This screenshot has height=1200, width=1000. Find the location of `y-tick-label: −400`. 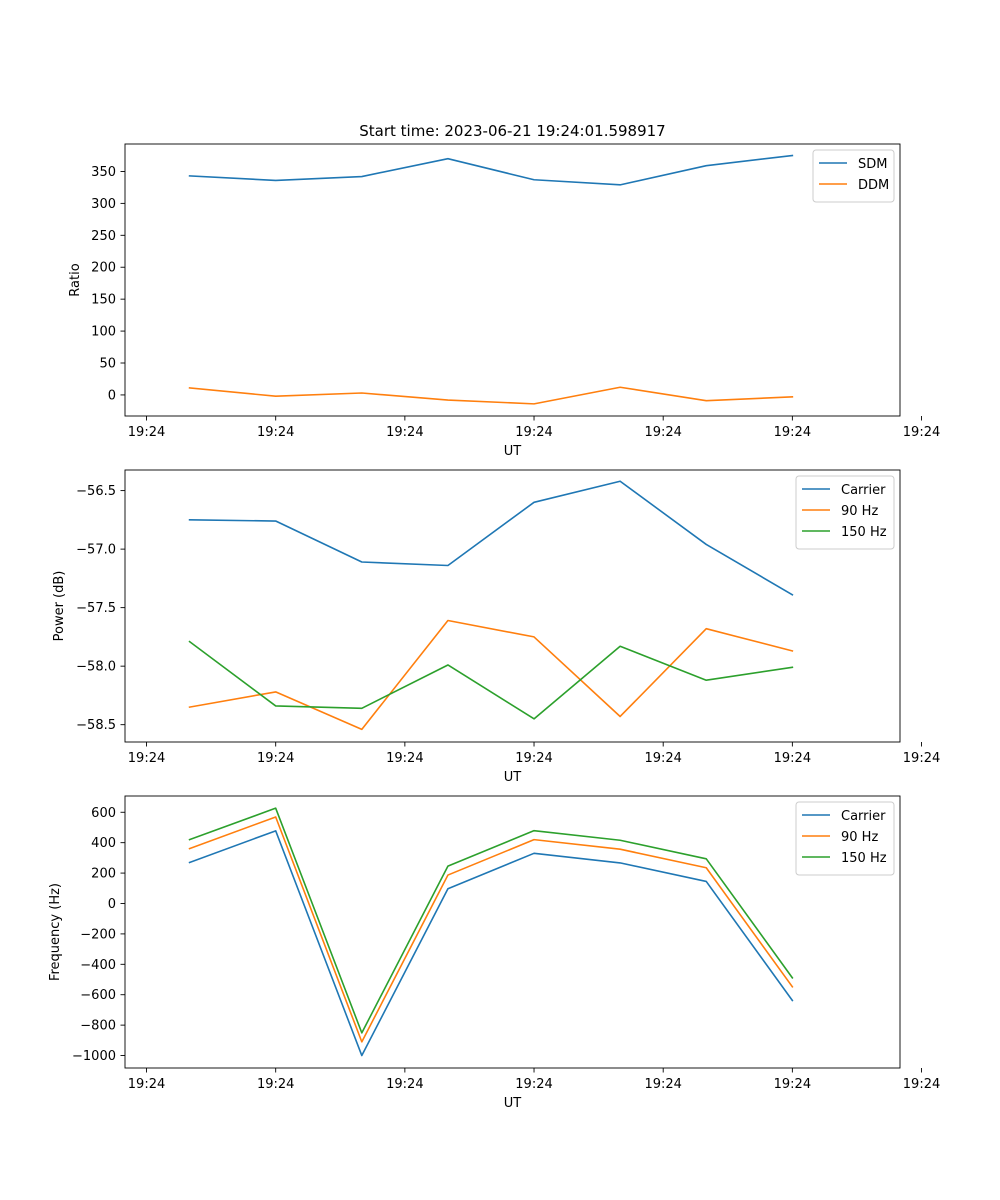

y-tick-label: −400 is located at coordinates (98, 965).